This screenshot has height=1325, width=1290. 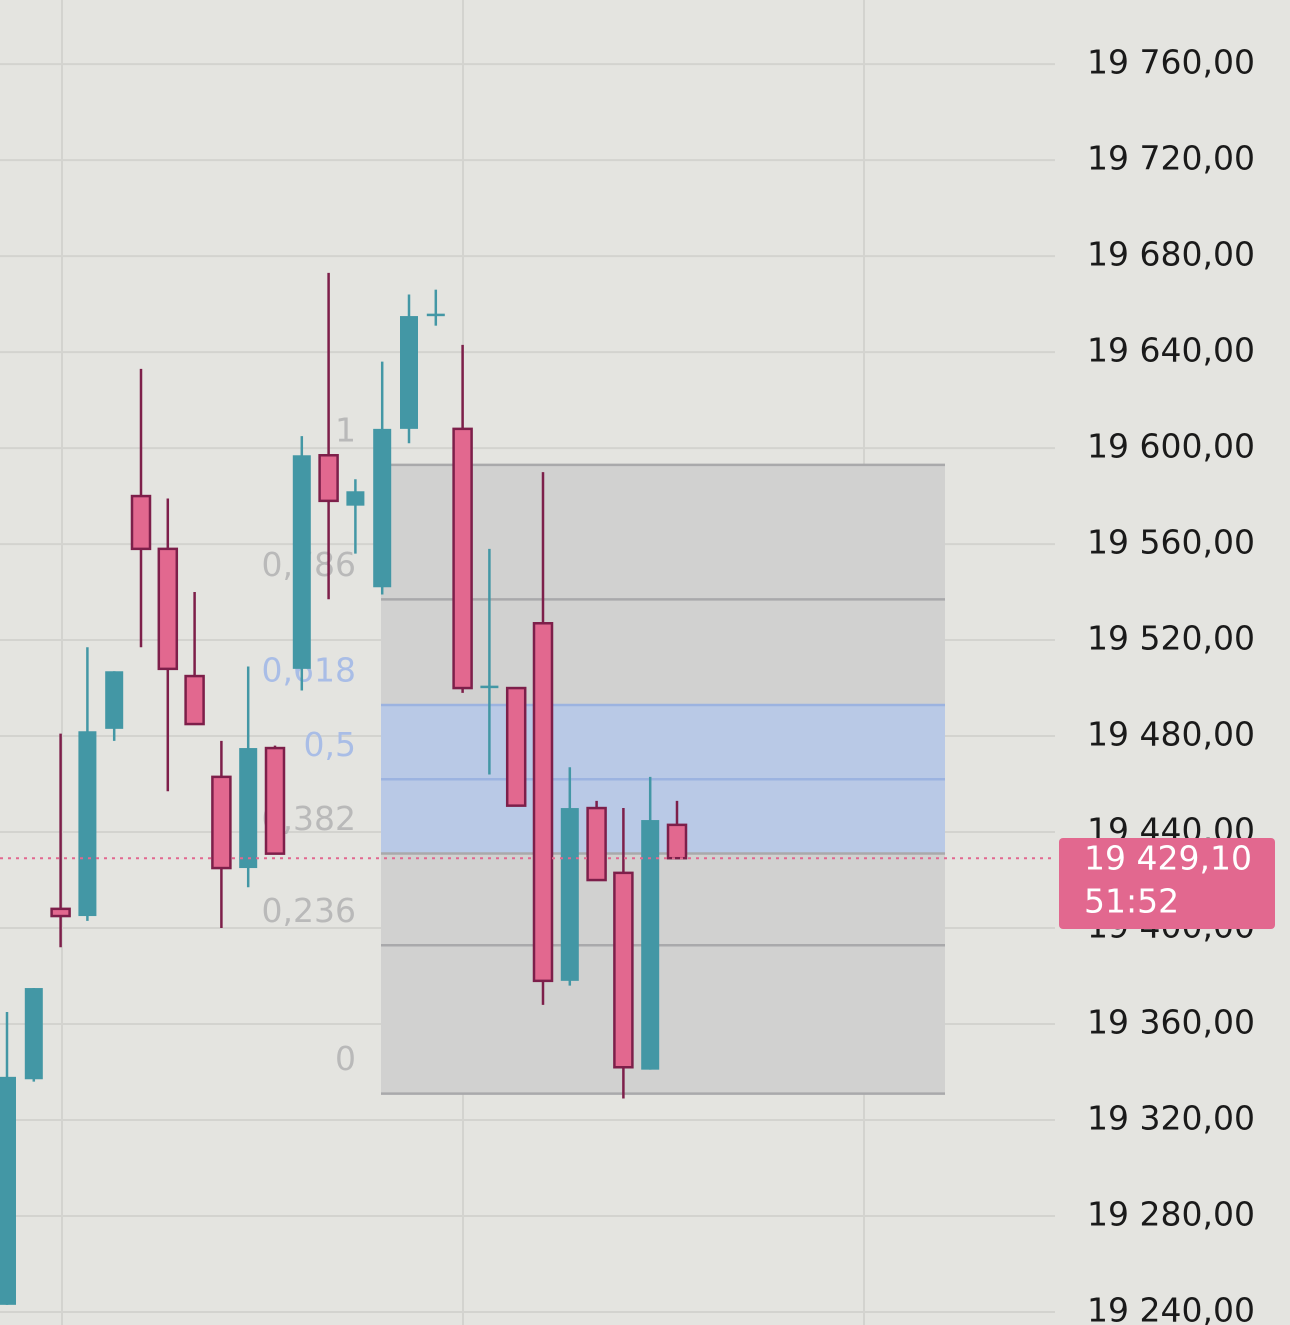 What do you see at coordinates (1171, 1118) in the screenshot?
I see `y-tick-label: 19 320,00` at bounding box center [1171, 1118].